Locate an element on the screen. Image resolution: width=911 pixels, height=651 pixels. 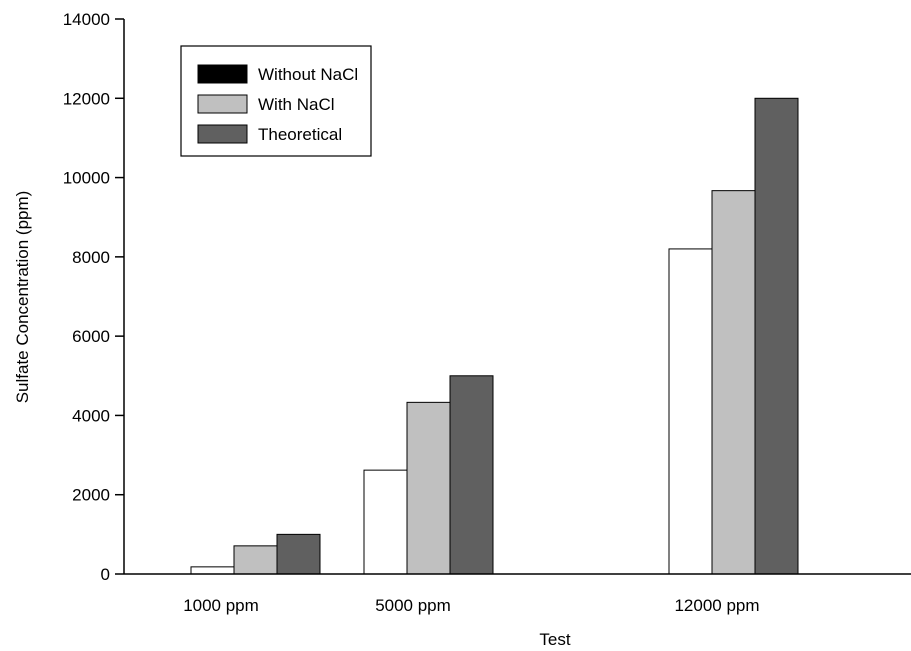
x-tick-label: 5000 ppm is located at coordinates (413, 605).